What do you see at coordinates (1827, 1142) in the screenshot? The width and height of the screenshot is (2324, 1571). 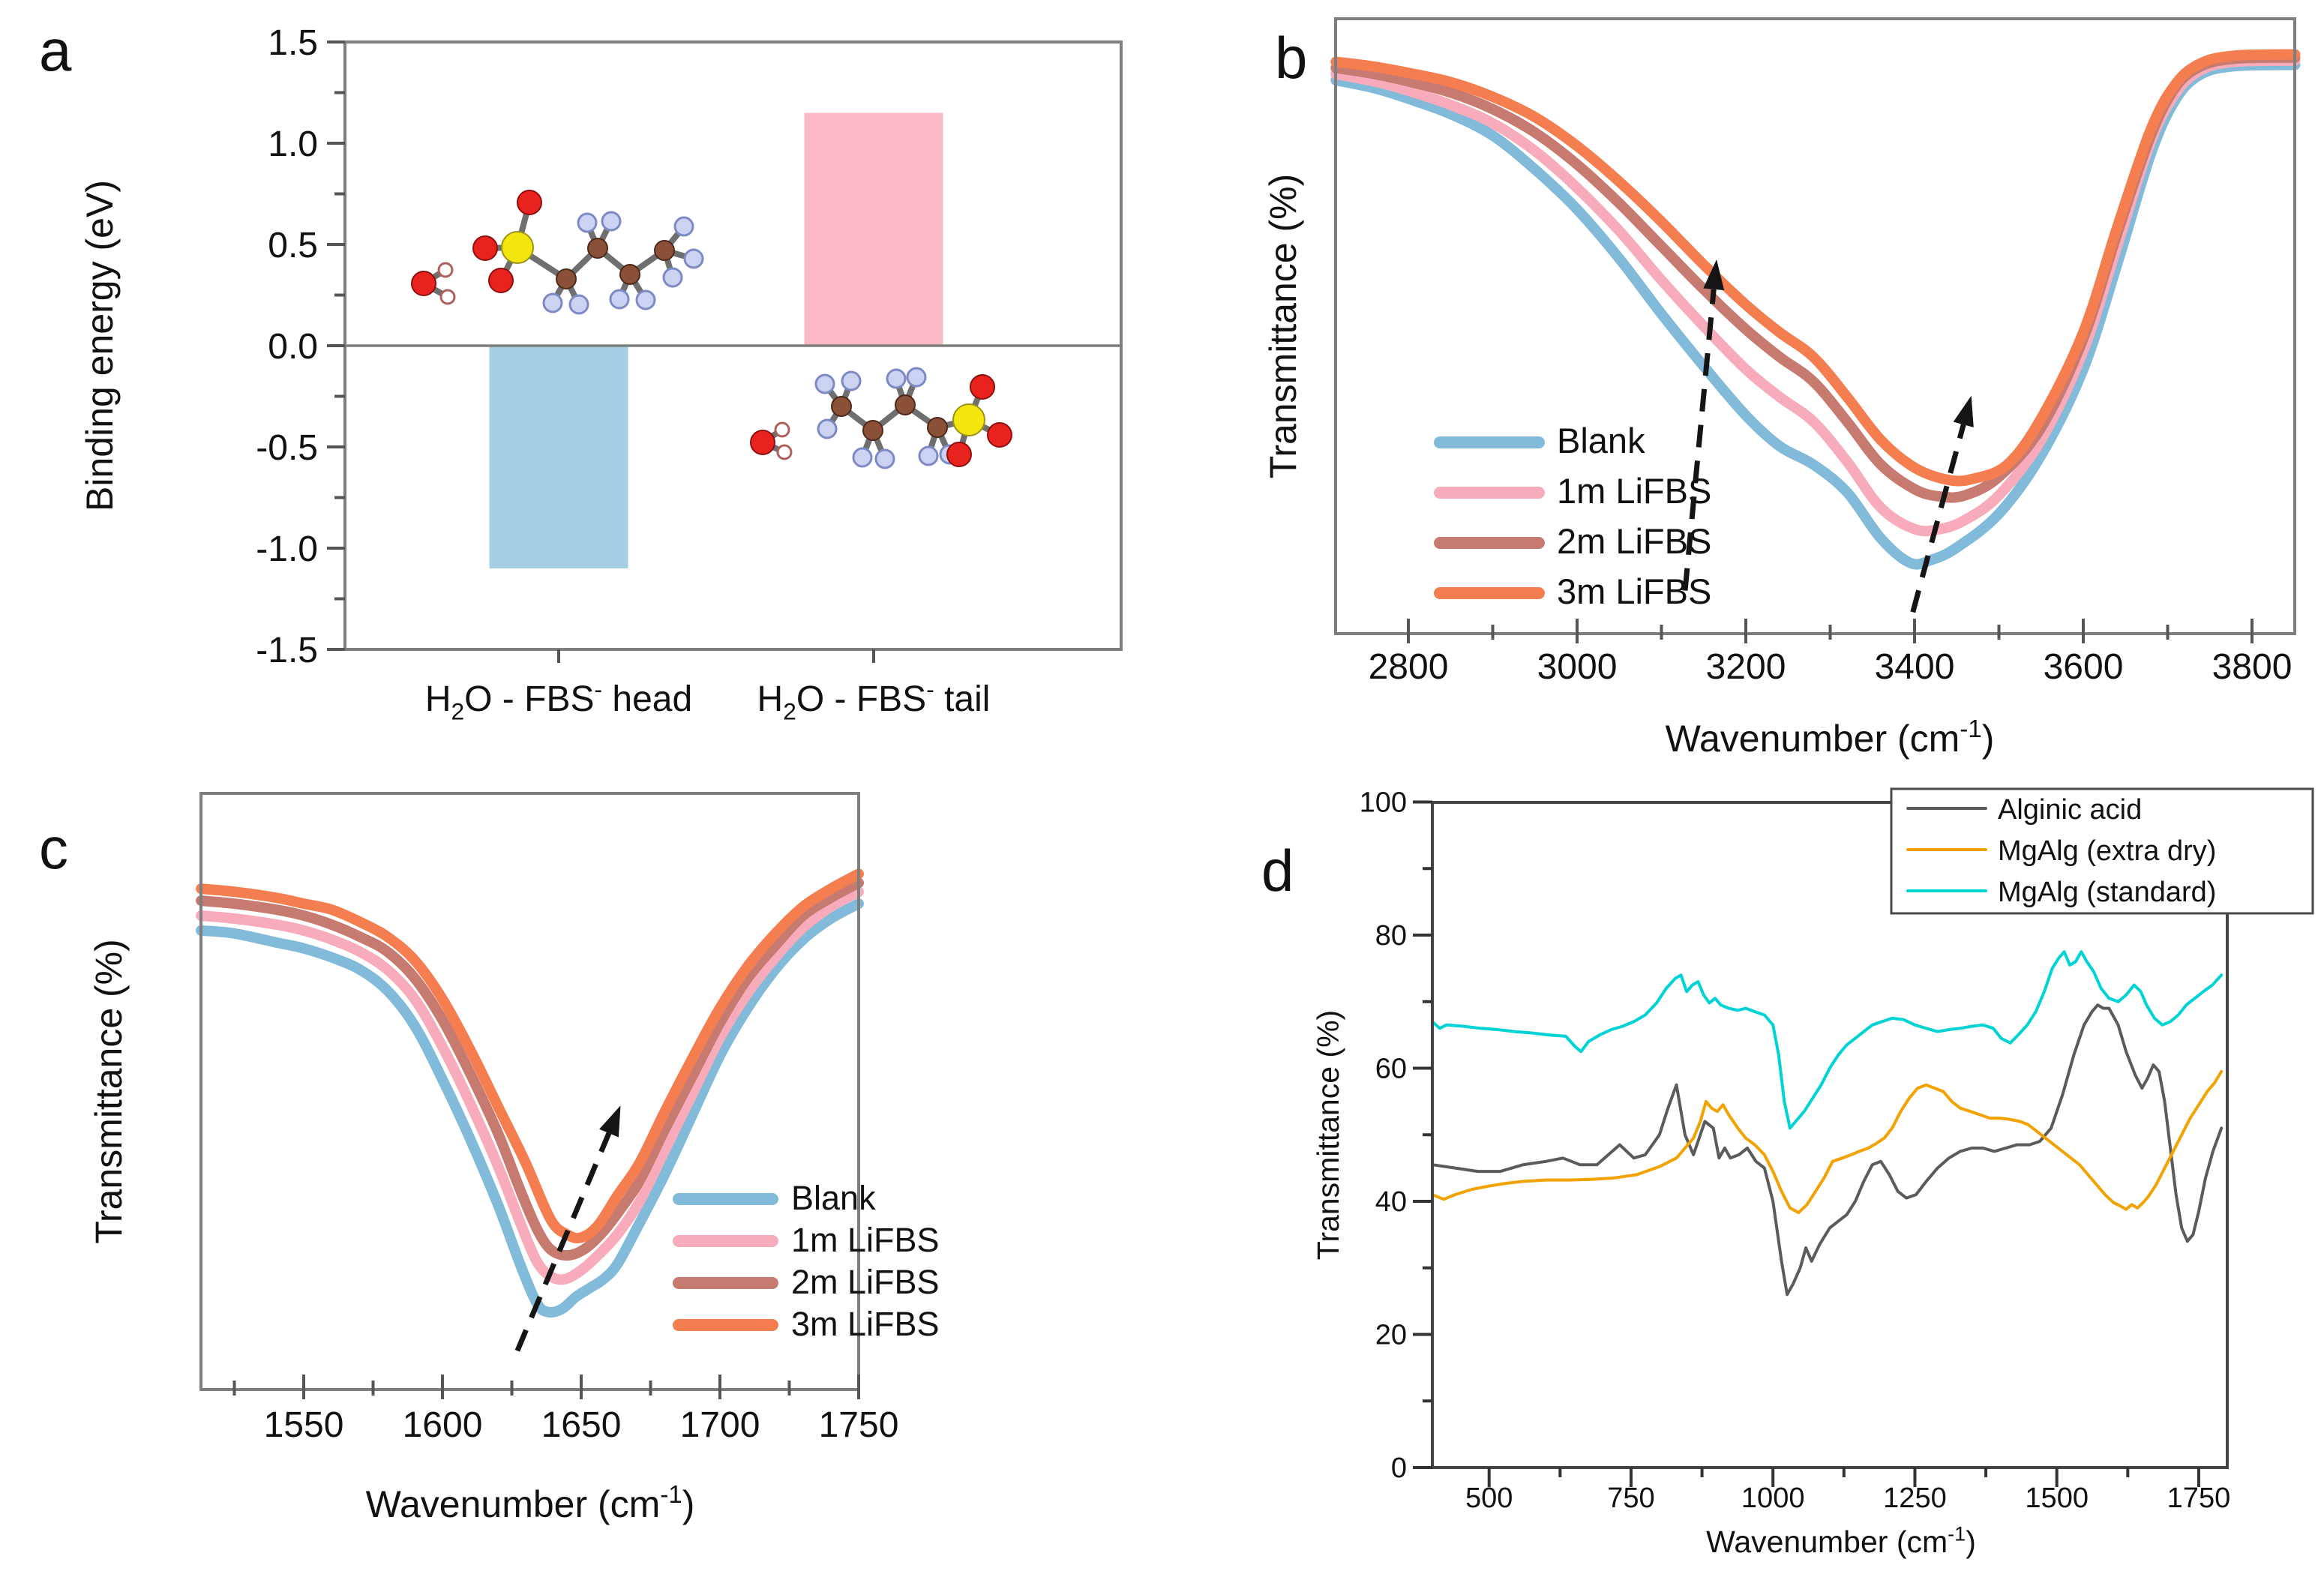 I see `d-series-MgAlg (extra dry)` at bounding box center [1827, 1142].